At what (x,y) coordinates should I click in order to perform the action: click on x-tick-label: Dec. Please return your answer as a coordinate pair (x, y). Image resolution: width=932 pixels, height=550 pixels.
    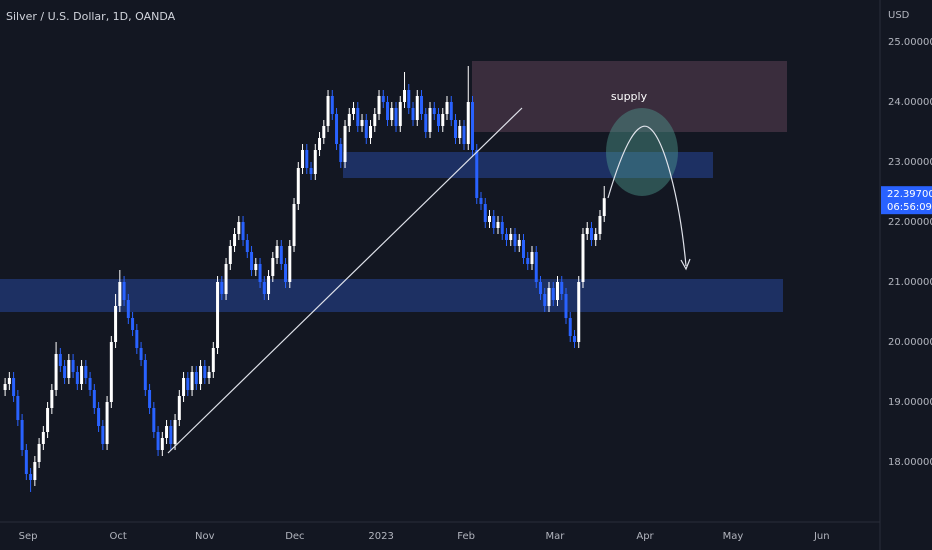
    Looking at the image, I should click on (294, 536).